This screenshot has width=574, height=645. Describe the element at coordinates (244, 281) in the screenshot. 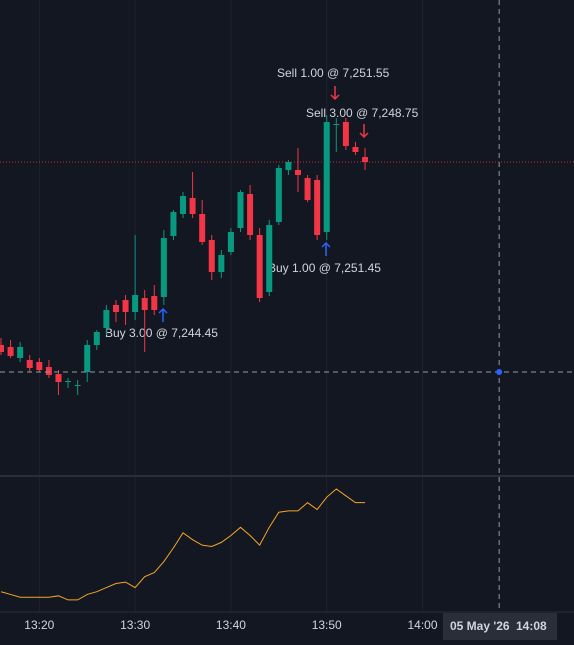

I see `buy-arrows` at that location.